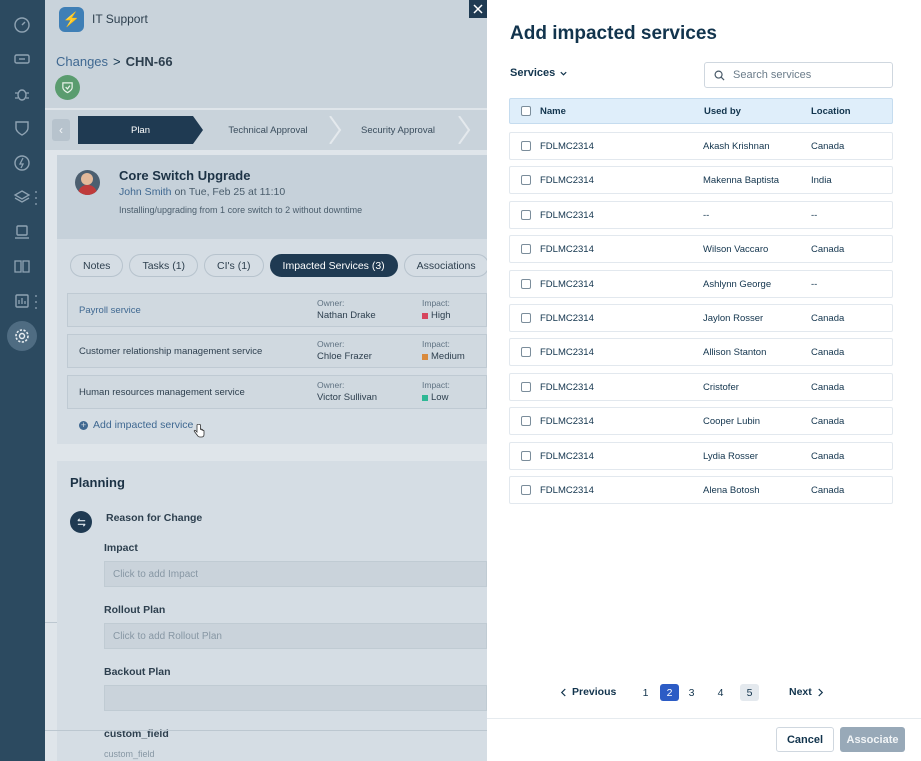 This screenshot has height=761, width=921. Describe the element at coordinates (135, 610) in the screenshot. I see `rollout-plan-label: Rollout Plan` at that location.